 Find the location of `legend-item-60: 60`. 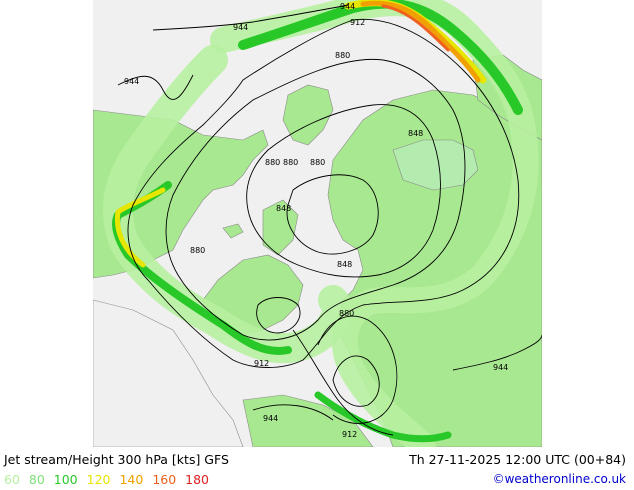

legend-item-60: 60 is located at coordinates (12, 479).